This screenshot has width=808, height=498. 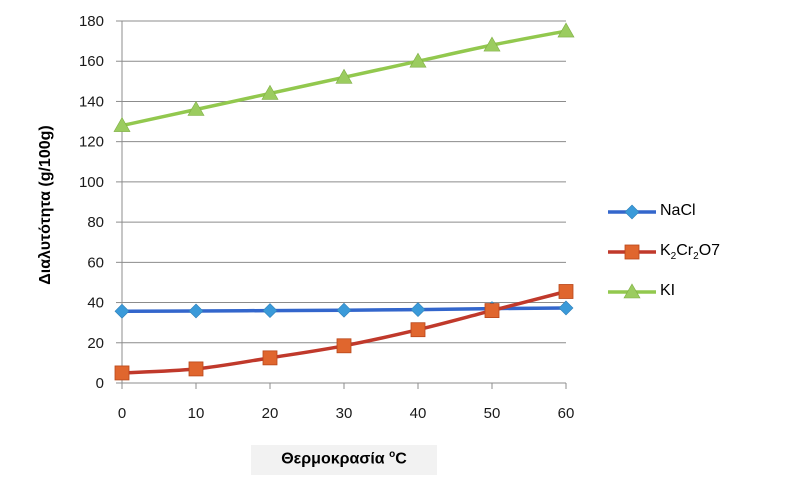 I want to click on legend-label-nacl: NaCl, so click(x=678, y=210).